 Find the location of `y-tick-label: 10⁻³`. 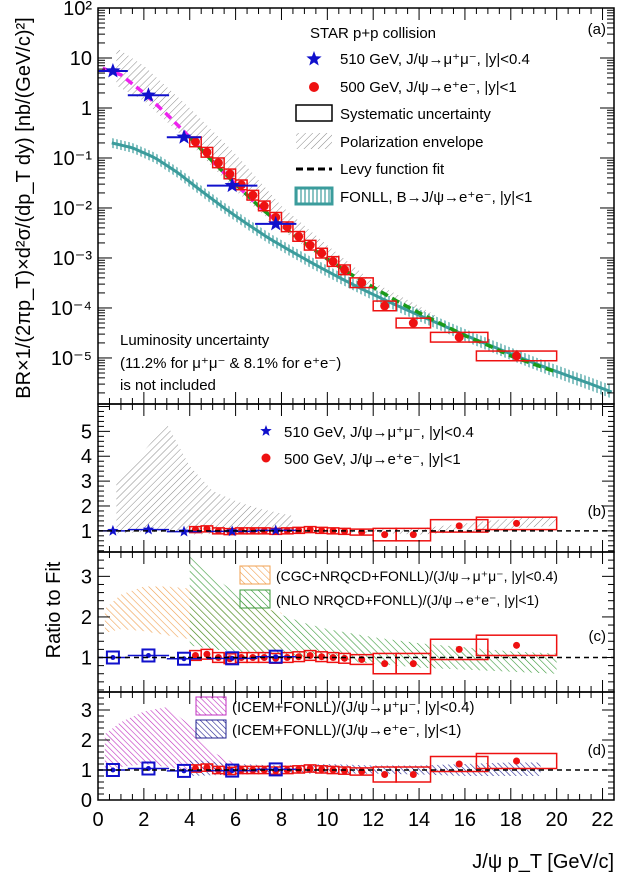

y-tick-label: 10⁻³ is located at coordinates (73, 259).